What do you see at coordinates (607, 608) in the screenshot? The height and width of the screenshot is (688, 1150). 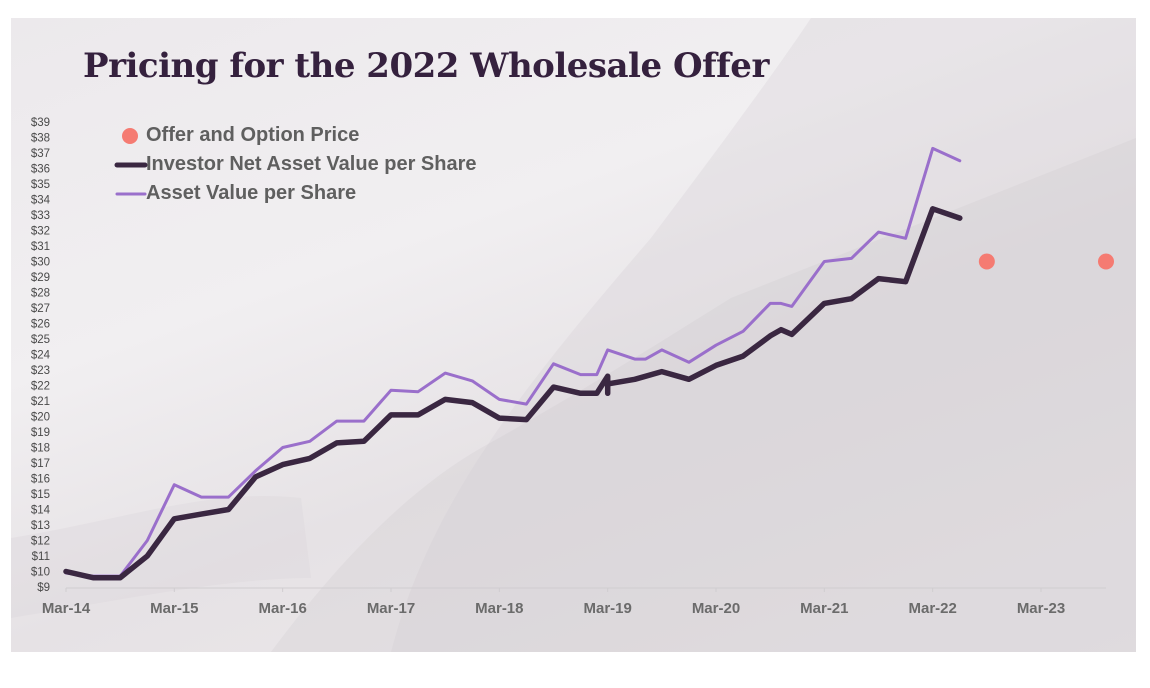 I see `x-tick-label: Mar-19` at bounding box center [607, 608].